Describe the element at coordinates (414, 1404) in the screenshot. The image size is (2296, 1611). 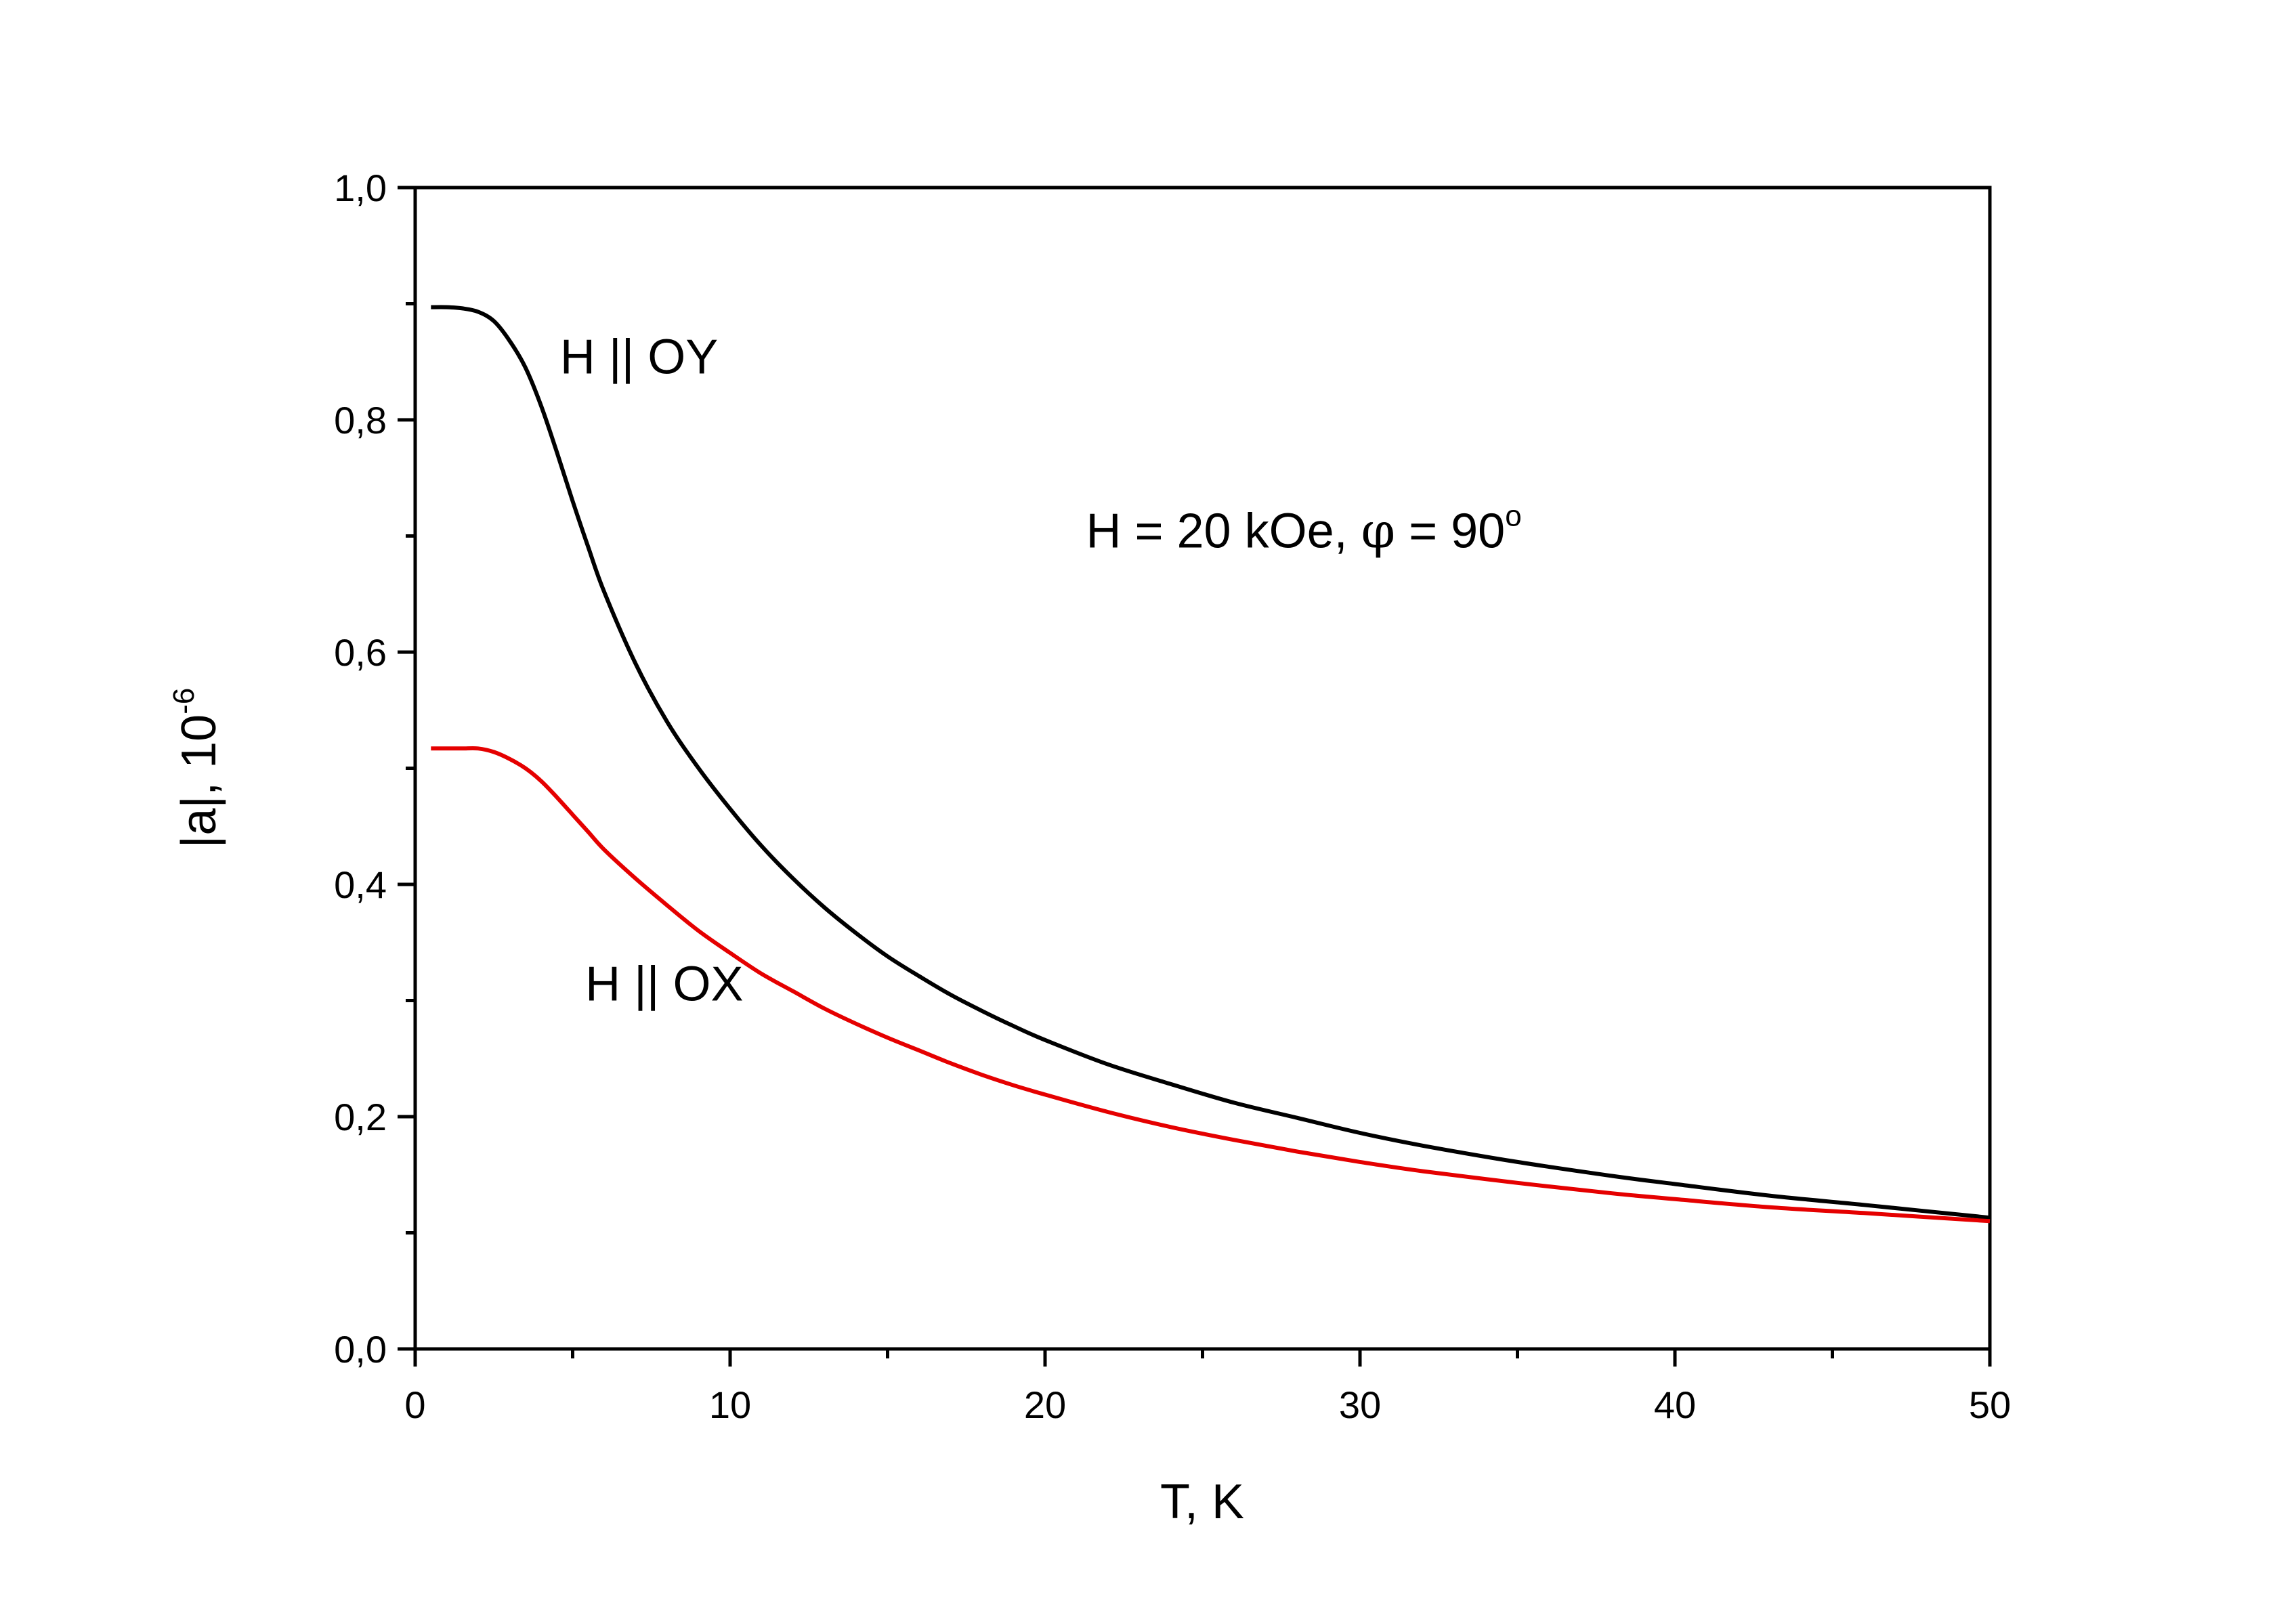
I see `x-tick-label: 0` at that location.